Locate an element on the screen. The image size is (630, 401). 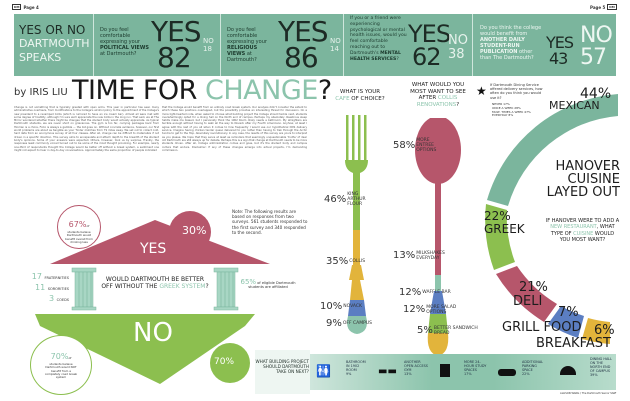
drinking-pct: 67% is located at coordinates (77, 224).